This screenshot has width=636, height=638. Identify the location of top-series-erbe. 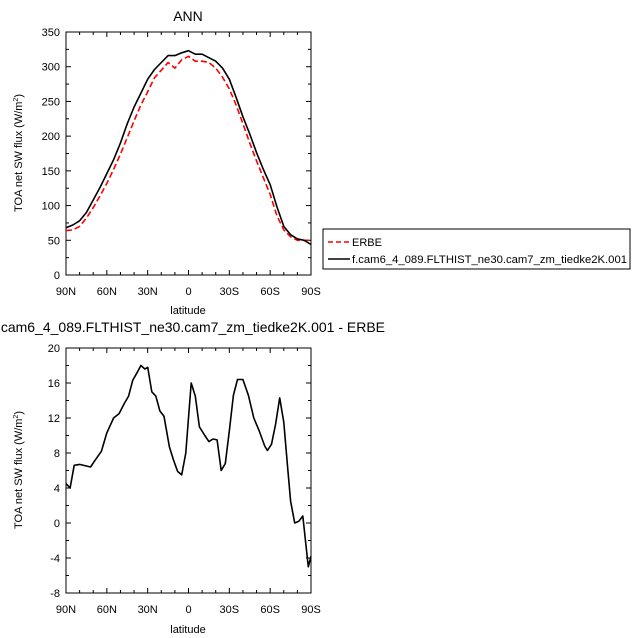
(188, 148).